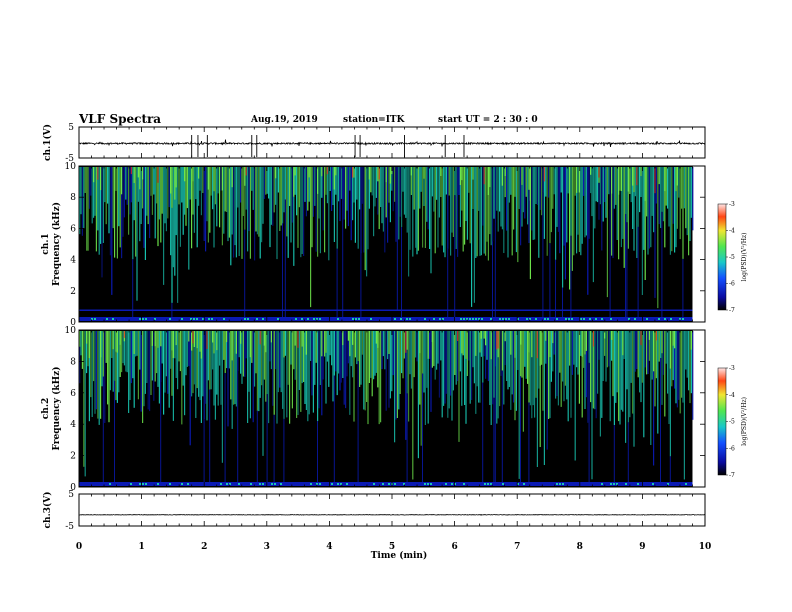 The image size is (792, 612). I want to click on x-tick-label: 0, so click(79, 547).